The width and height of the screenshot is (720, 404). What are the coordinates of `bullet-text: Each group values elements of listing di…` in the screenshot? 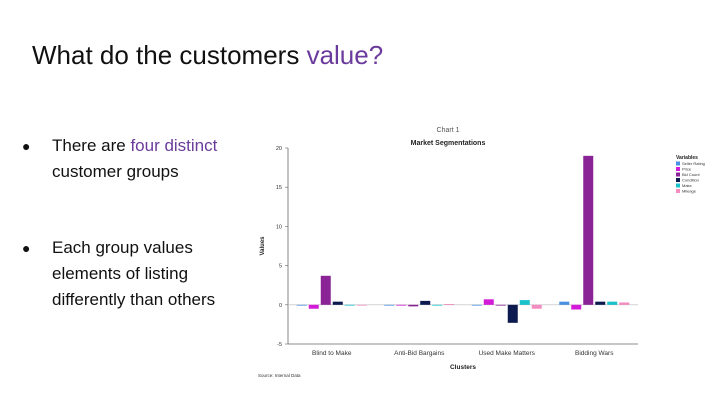 It's located at (134, 273).